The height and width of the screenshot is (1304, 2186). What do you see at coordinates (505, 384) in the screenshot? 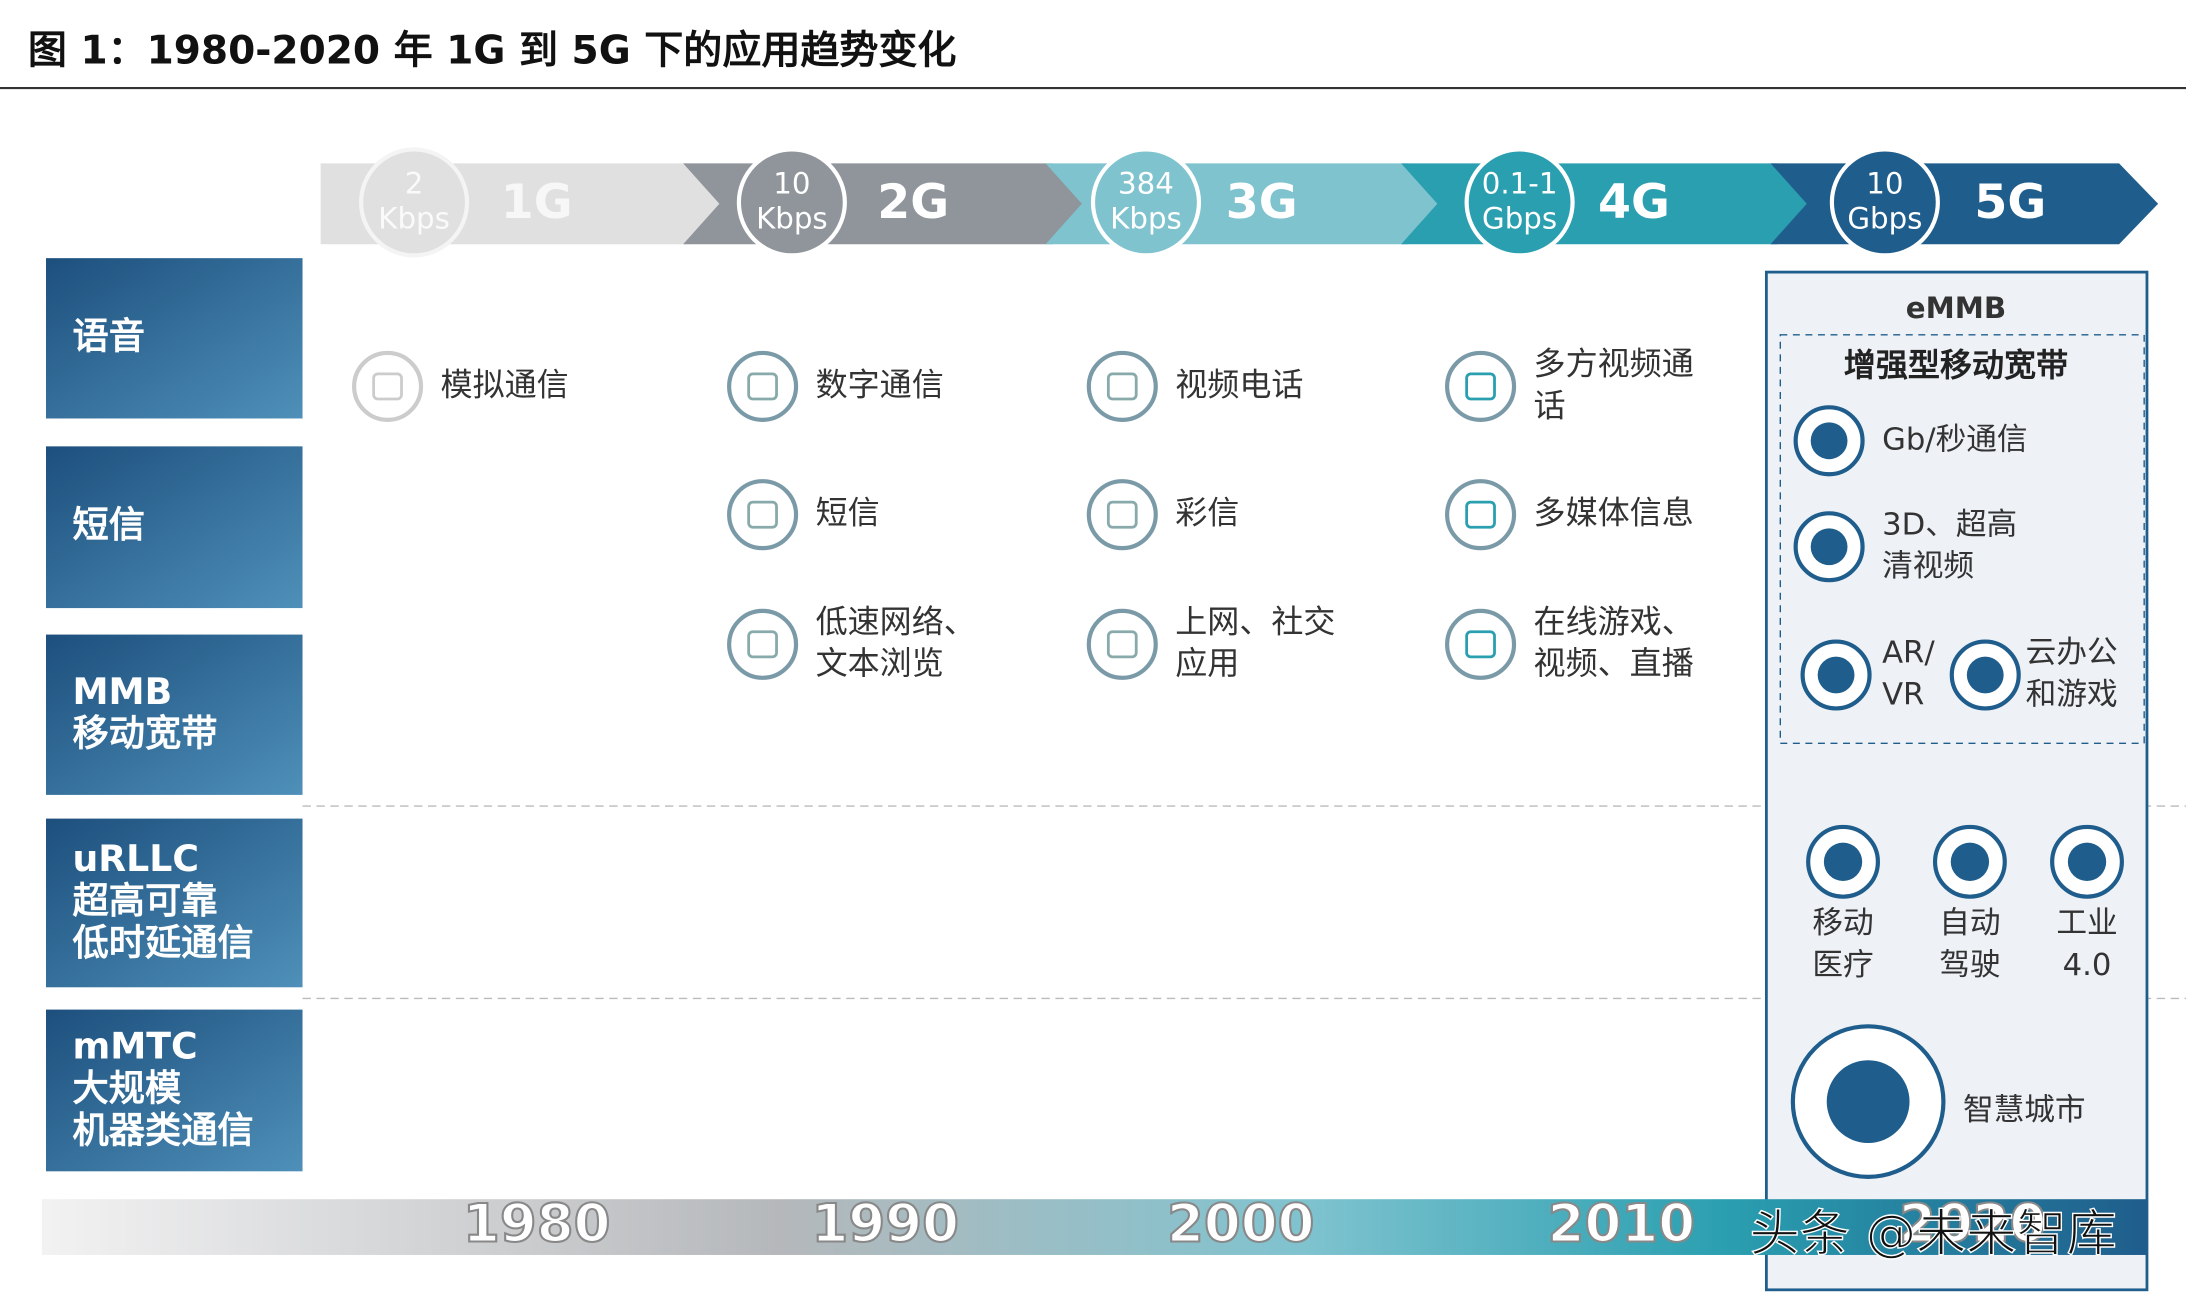
I see `app-label: 模拟通信` at bounding box center [505, 384].